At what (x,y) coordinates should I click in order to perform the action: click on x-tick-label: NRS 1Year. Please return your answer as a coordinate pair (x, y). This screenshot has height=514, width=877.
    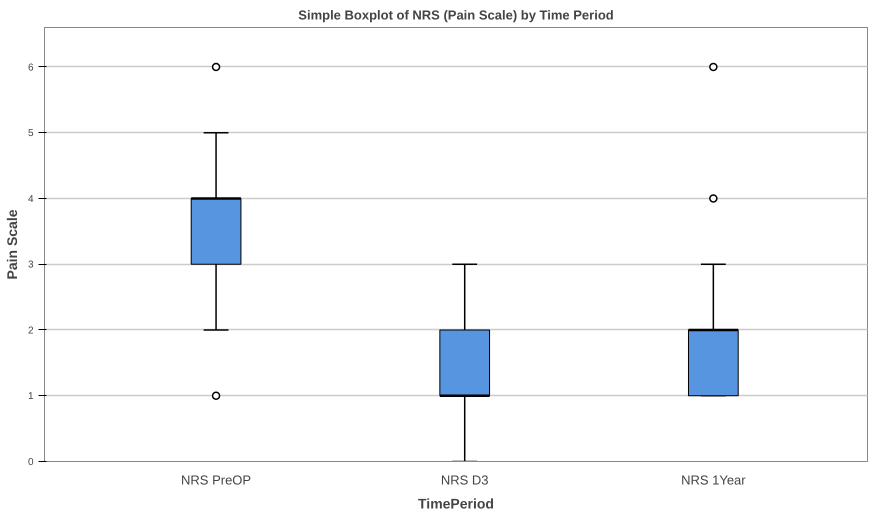
    Looking at the image, I should click on (713, 480).